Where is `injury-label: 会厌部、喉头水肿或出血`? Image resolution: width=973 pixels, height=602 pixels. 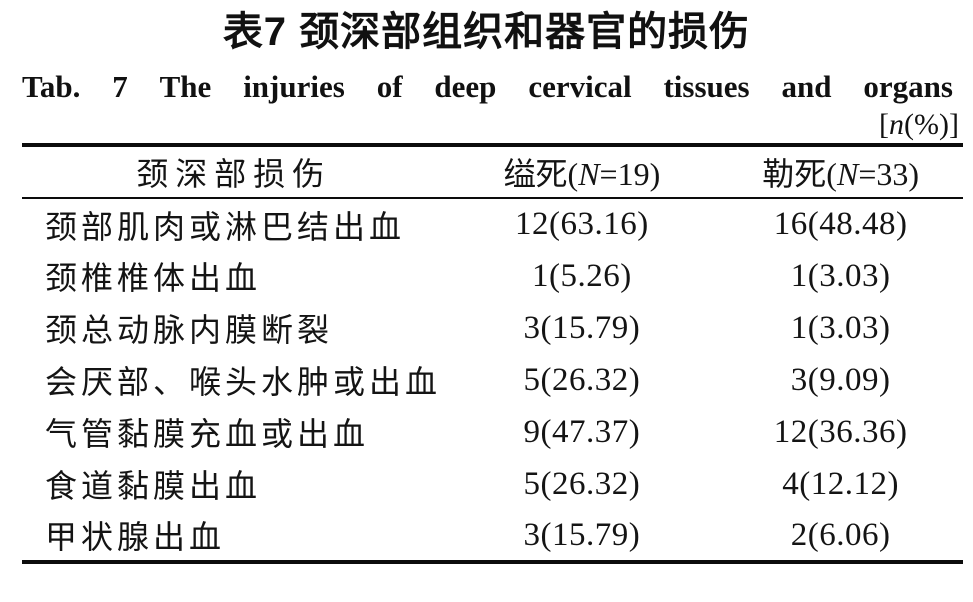 injury-label: 会厌部、喉头水肿或出血 is located at coordinates (243, 382).